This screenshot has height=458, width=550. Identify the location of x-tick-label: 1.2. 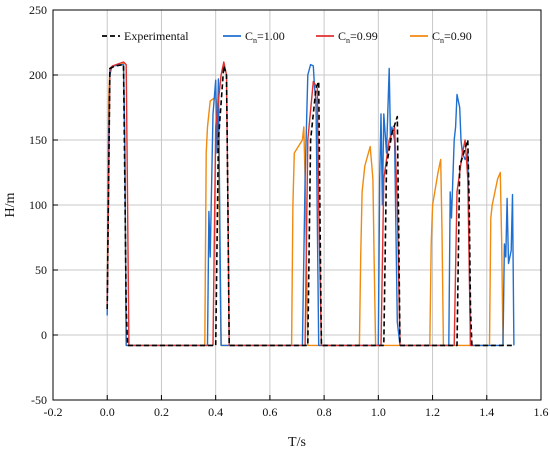
(432, 412).